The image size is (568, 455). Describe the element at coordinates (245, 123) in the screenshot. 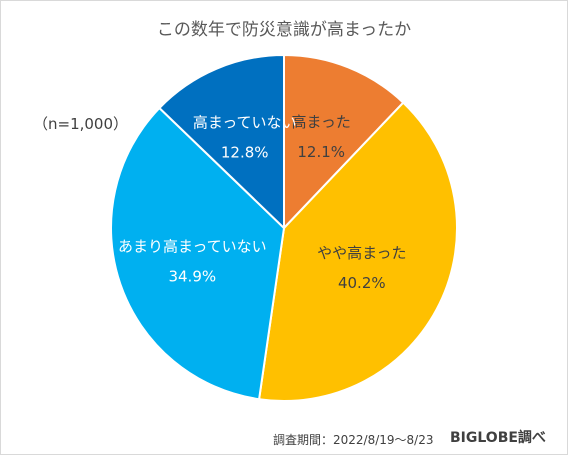

I see `slice-category-label: 高まっていない` at that location.